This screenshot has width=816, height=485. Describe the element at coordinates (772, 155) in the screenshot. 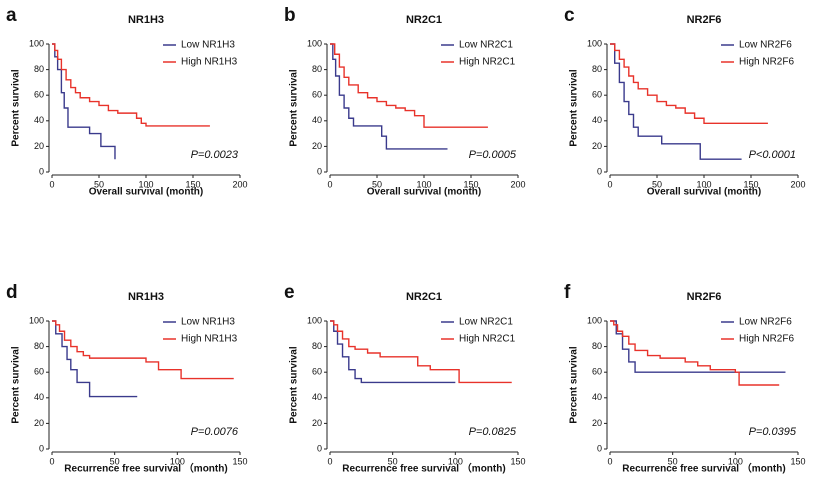

I see `annotation: P<0.0001` at that location.